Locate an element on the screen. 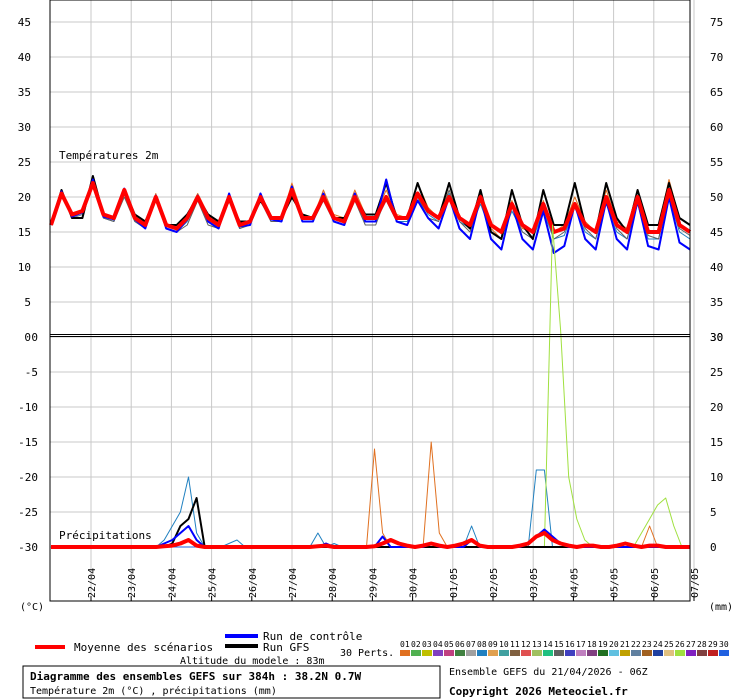  legend-pert-id: 04 is located at coordinates (438, 644).